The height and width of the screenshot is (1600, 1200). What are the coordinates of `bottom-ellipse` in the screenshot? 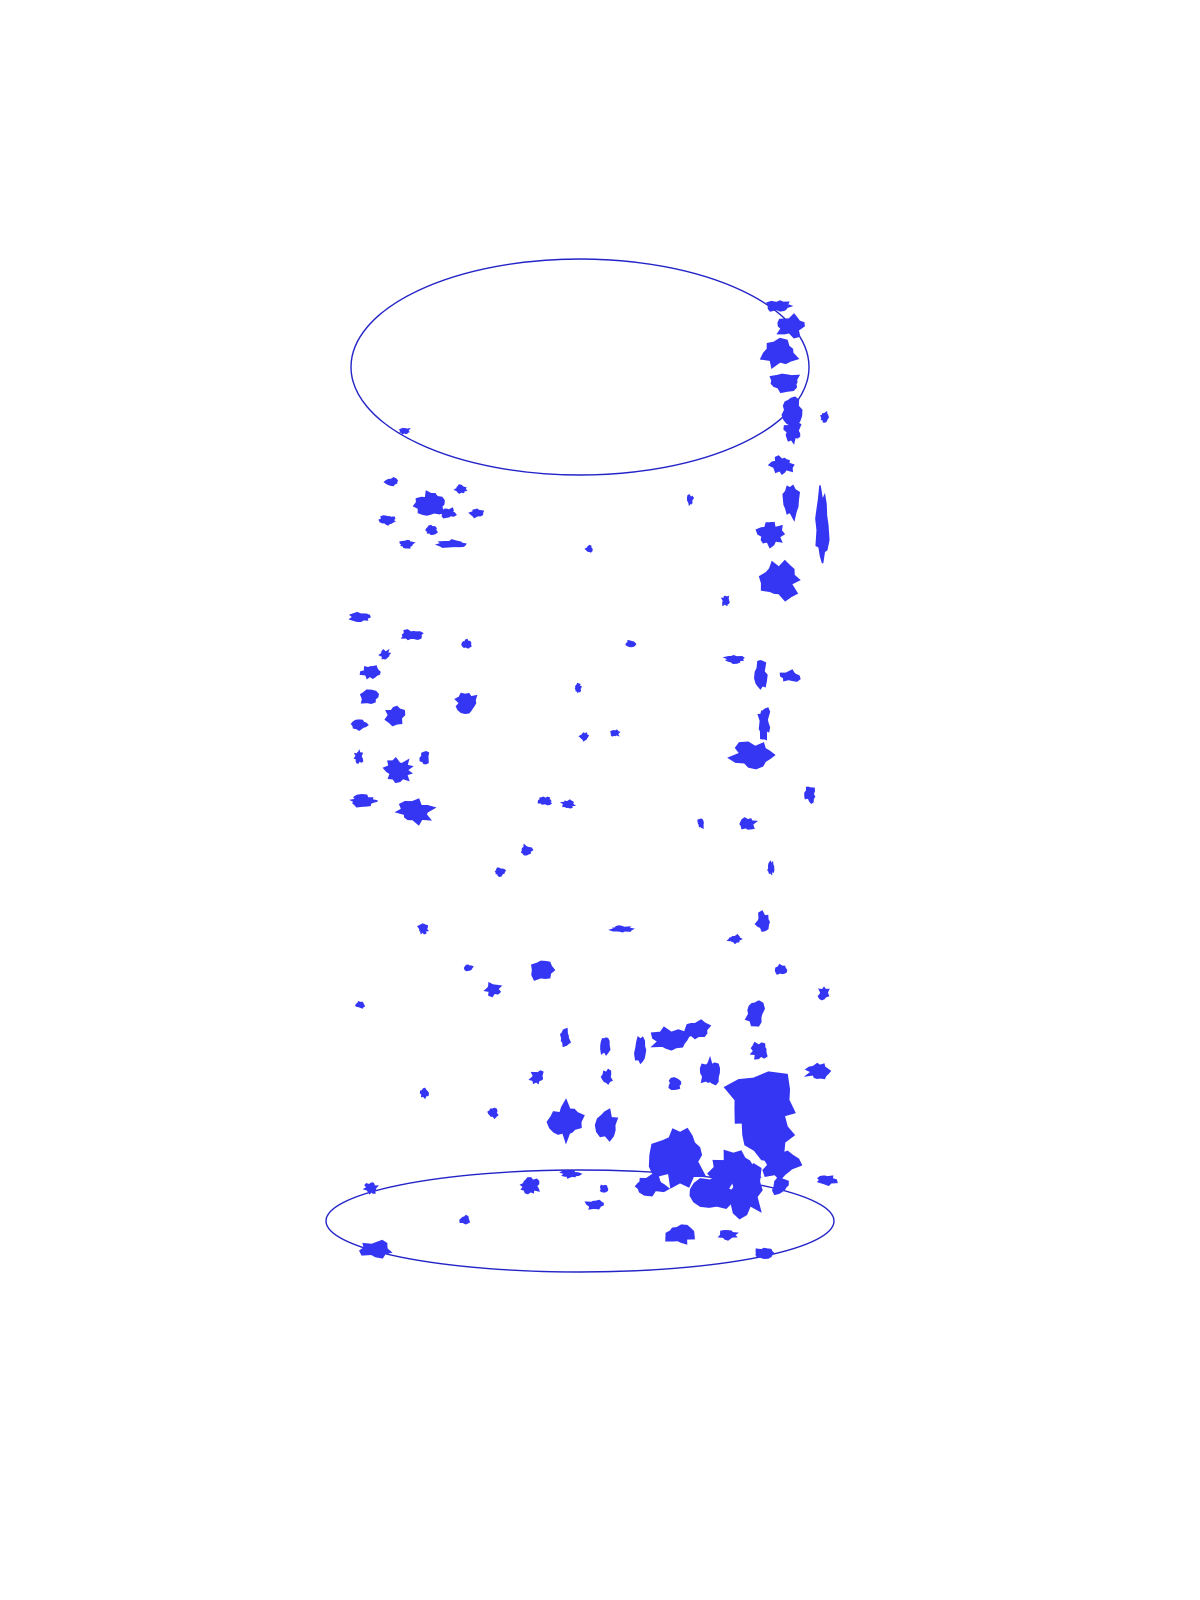 It's located at (580, 1221).